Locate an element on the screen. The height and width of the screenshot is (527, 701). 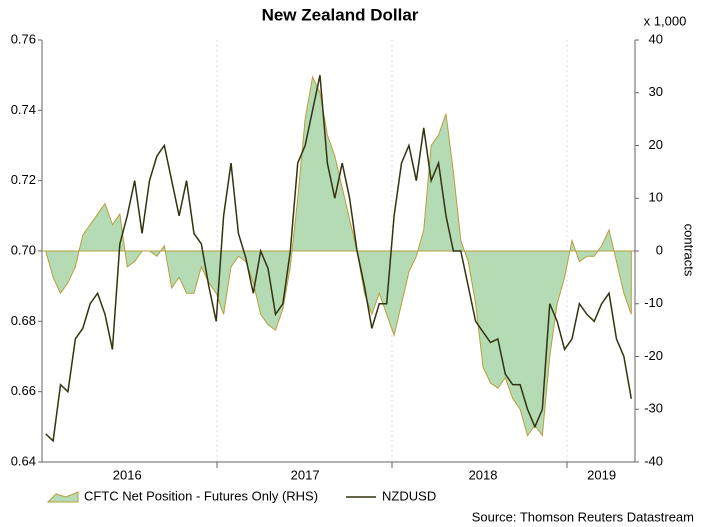
y-tick-label: 0.68 is located at coordinates (23, 320).